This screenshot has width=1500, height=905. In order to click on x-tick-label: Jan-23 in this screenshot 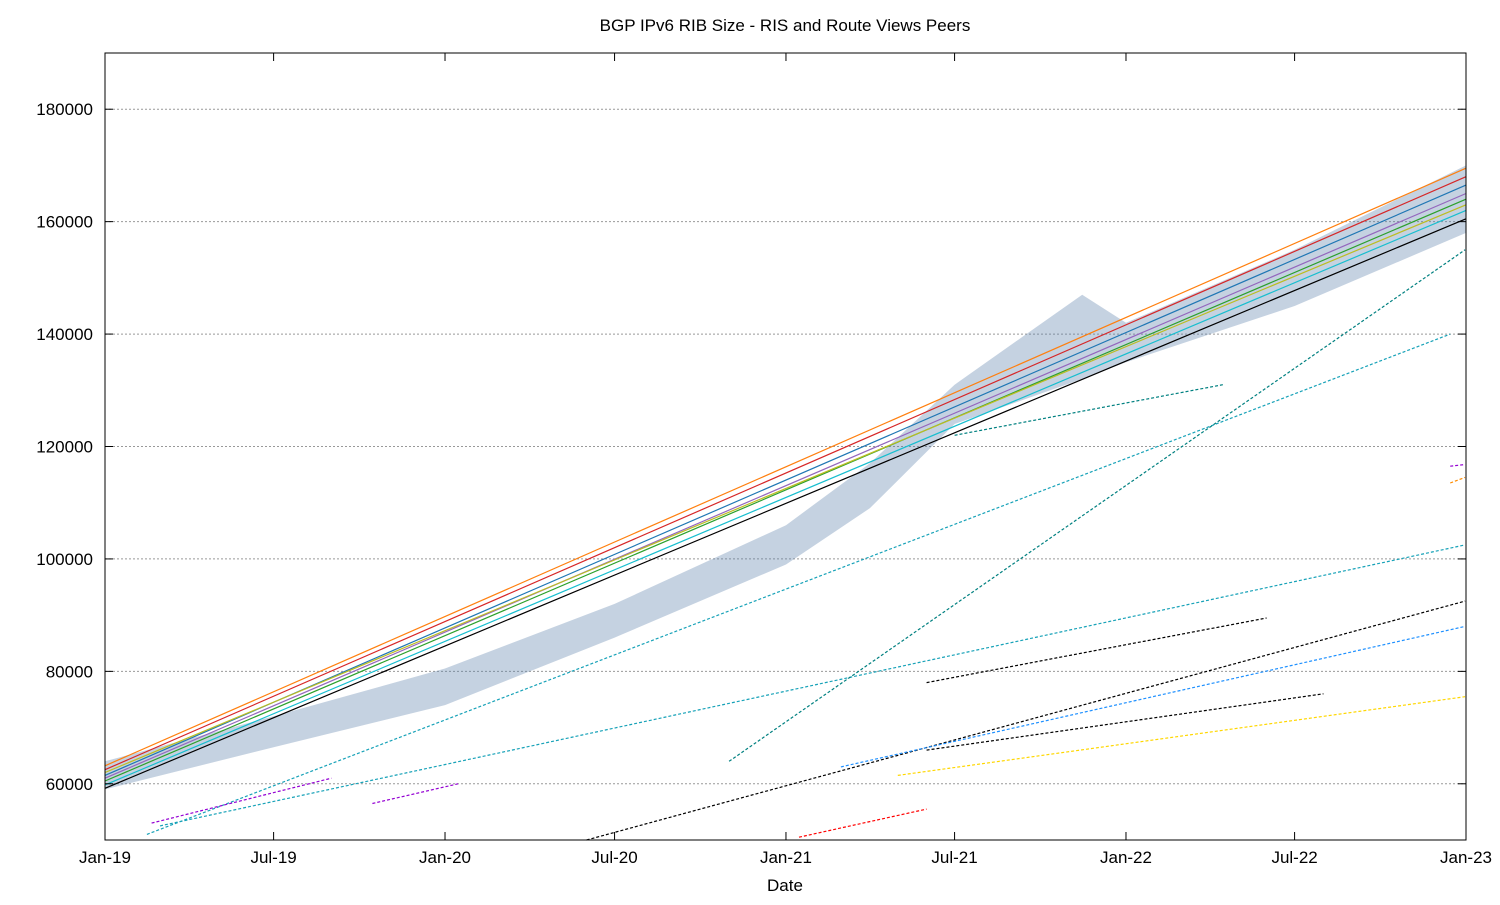, I will do `click(1466, 857)`.